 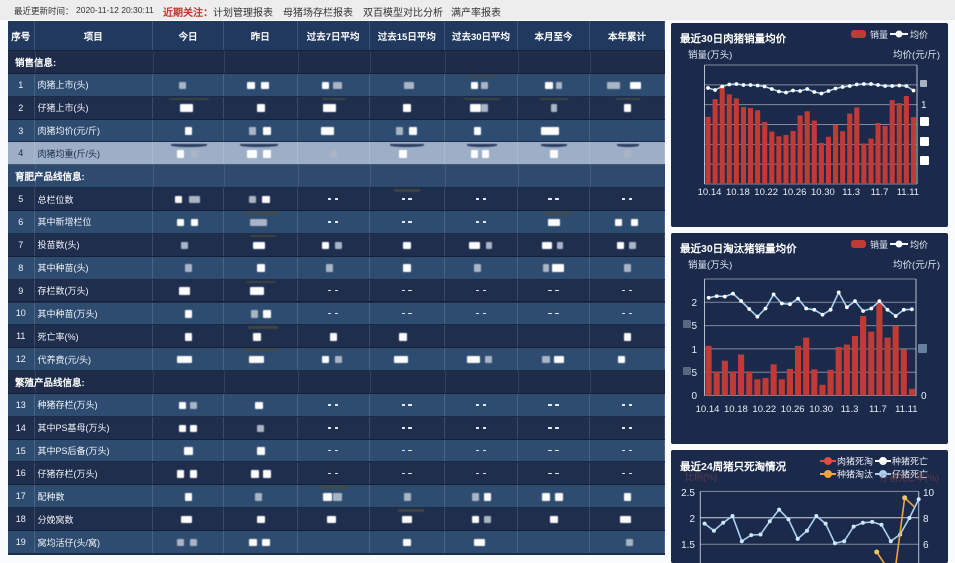 What do you see at coordinates (855, 474) in the screenshot?
I see `svg-text: 种猪淘汰` at bounding box center [855, 474].